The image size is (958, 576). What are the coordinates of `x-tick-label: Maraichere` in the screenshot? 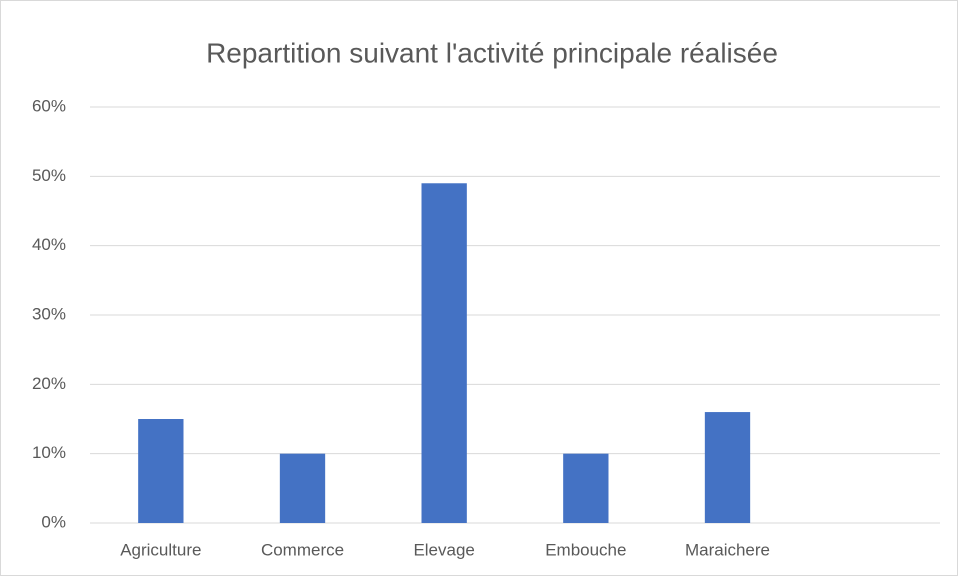 It's located at (727, 549).